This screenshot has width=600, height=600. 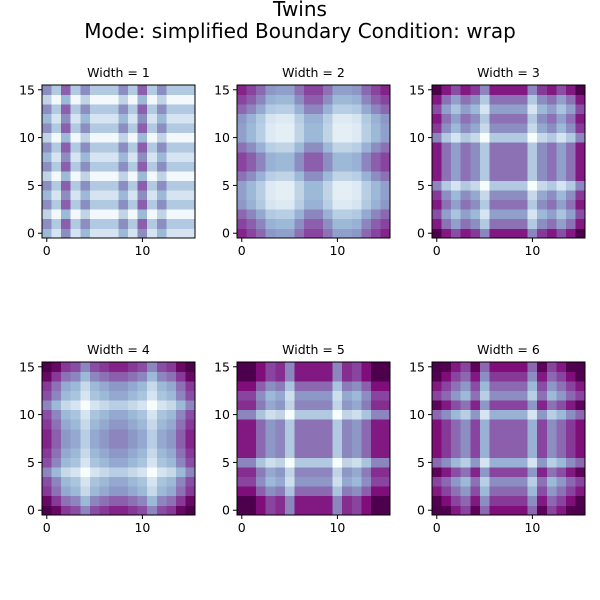 What do you see at coordinates (222, 137) in the screenshot?
I see `y-tick-label: 10` at bounding box center [222, 137].